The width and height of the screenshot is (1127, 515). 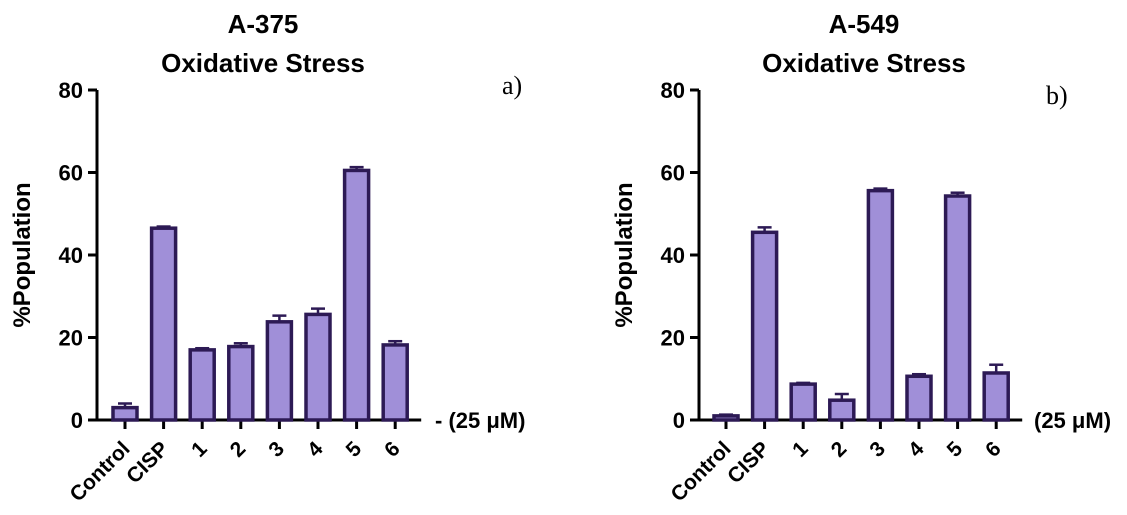 What do you see at coordinates (263, 24) in the screenshot?
I see `chart-title-line1: A-375` at bounding box center [263, 24].